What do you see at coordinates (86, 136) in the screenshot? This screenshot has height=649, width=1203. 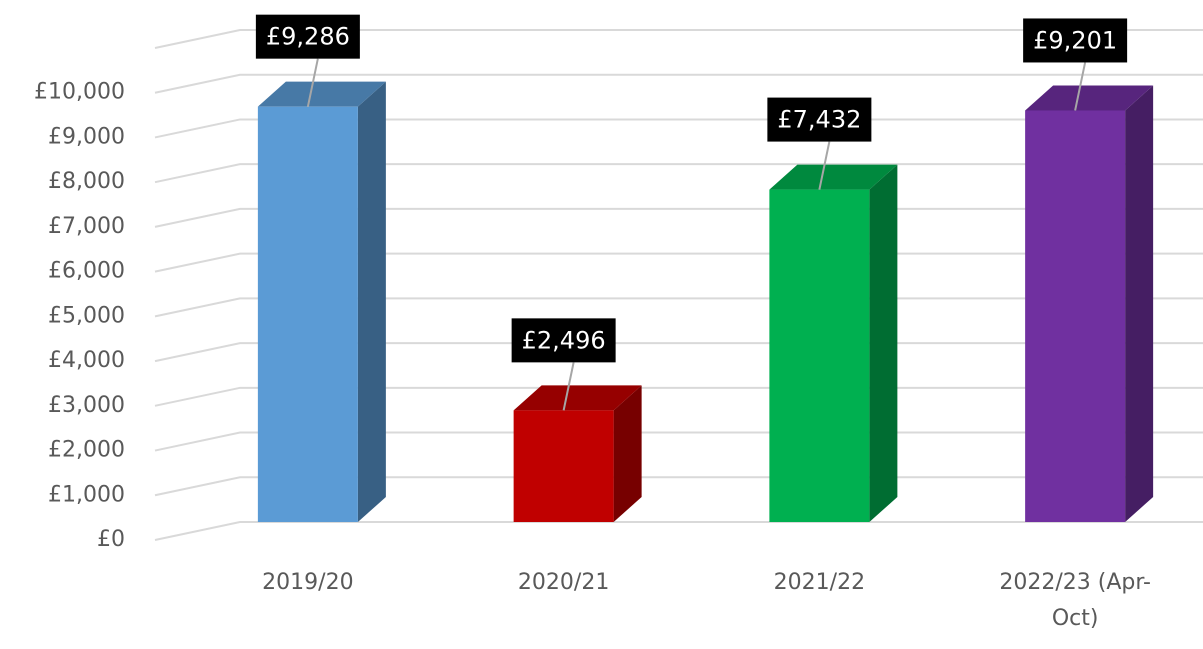 I see `y-tick-label: £9,000` at bounding box center [86, 136].